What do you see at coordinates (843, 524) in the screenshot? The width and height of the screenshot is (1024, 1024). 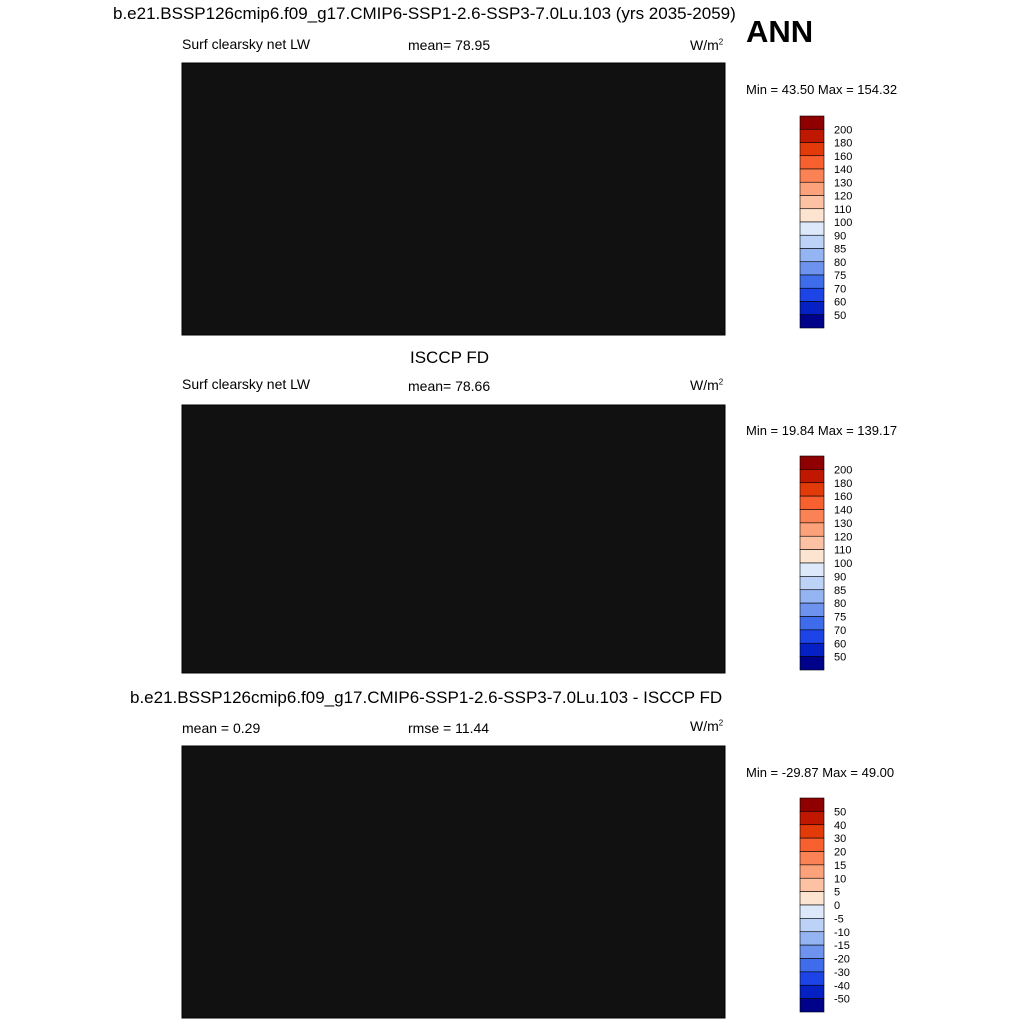 I see `colorbar-2-tick-label: 130` at bounding box center [843, 524].